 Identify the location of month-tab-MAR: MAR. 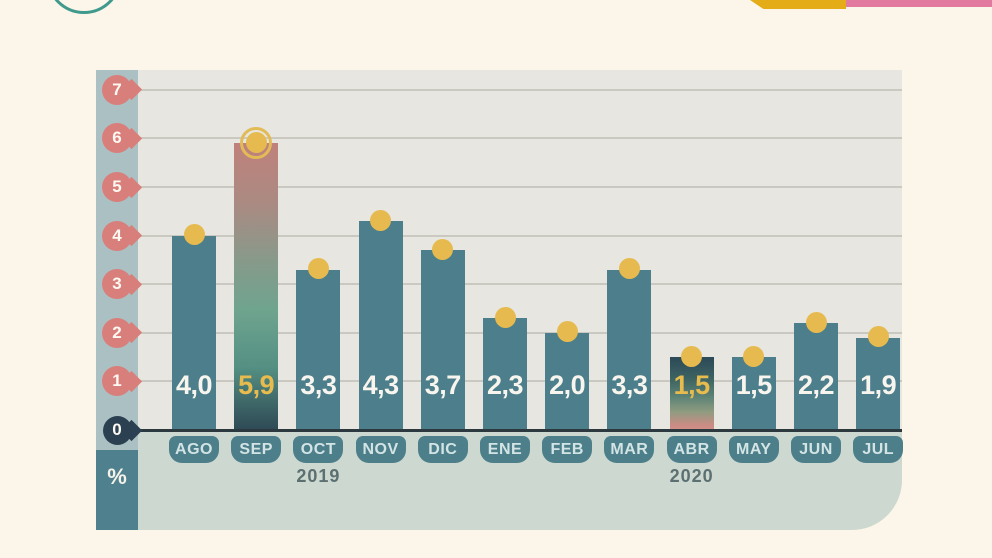
(629, 449).